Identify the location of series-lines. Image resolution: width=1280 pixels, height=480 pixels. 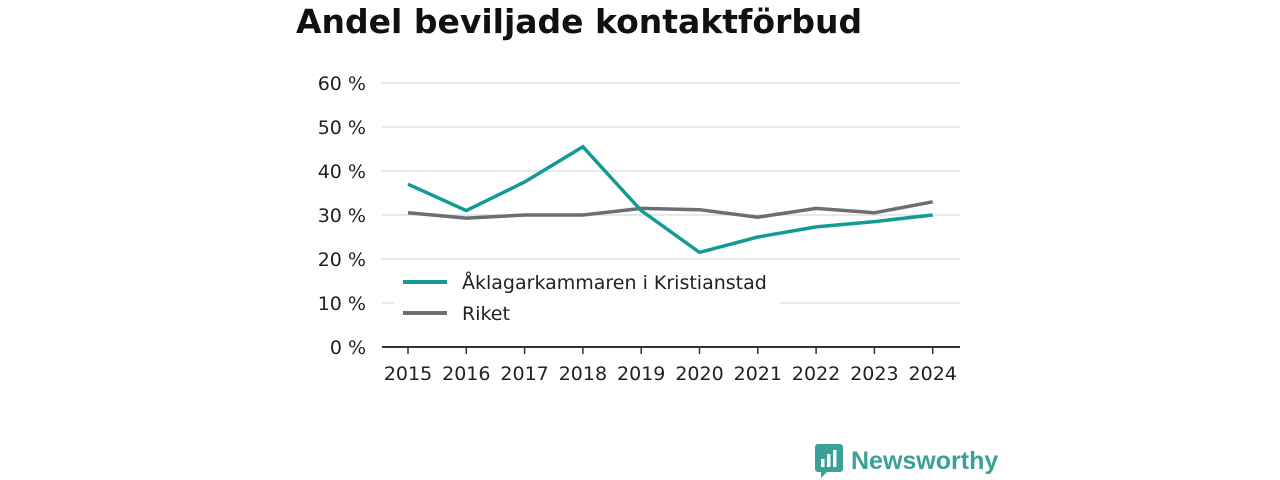
(670, 199).